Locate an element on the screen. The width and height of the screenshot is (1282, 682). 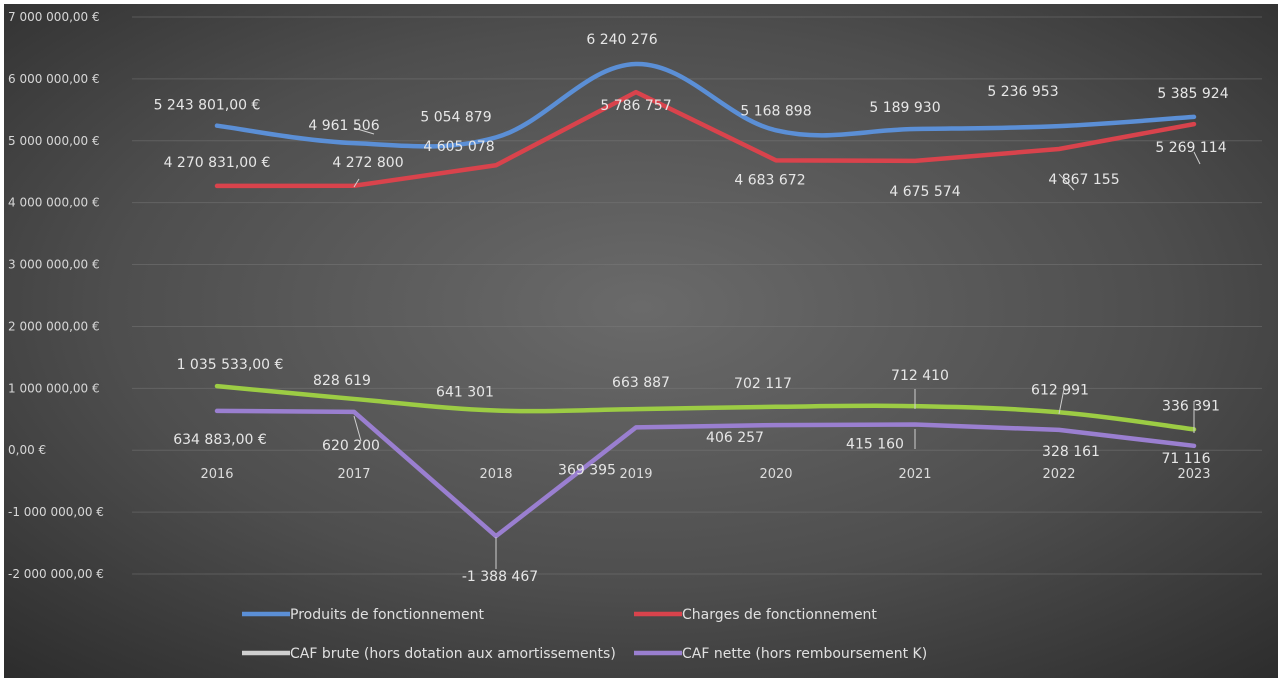
data-label-produits: 5 236 953 is located at coordinates (1022, 92).